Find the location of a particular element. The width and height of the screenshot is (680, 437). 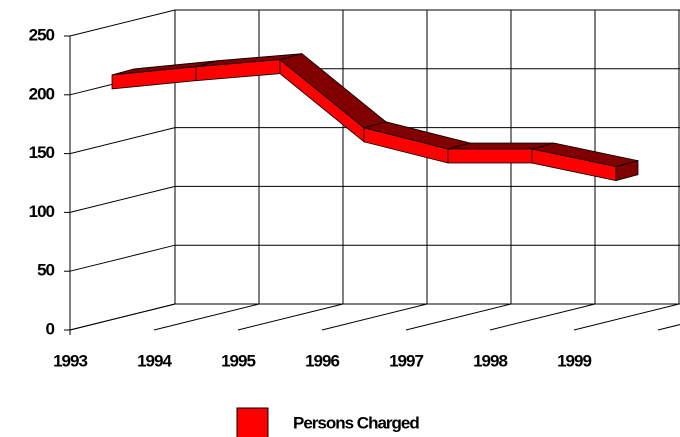

ribbon-front is located at coordinates (490, 156).